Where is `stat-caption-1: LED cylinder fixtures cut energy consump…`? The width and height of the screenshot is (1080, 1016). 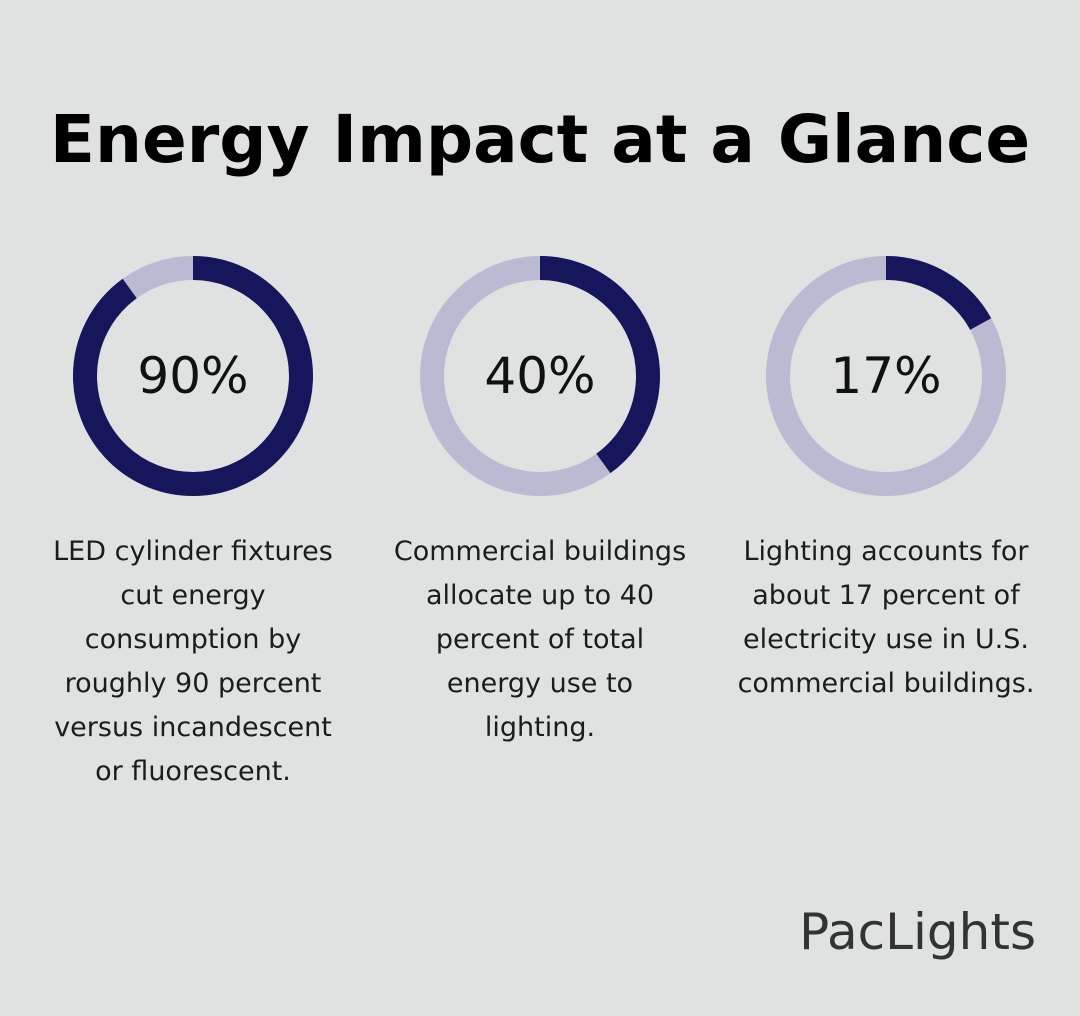
stat-caption-1: LED cylinder fixtures cut energy consump… is located at coordinates (193, 661).